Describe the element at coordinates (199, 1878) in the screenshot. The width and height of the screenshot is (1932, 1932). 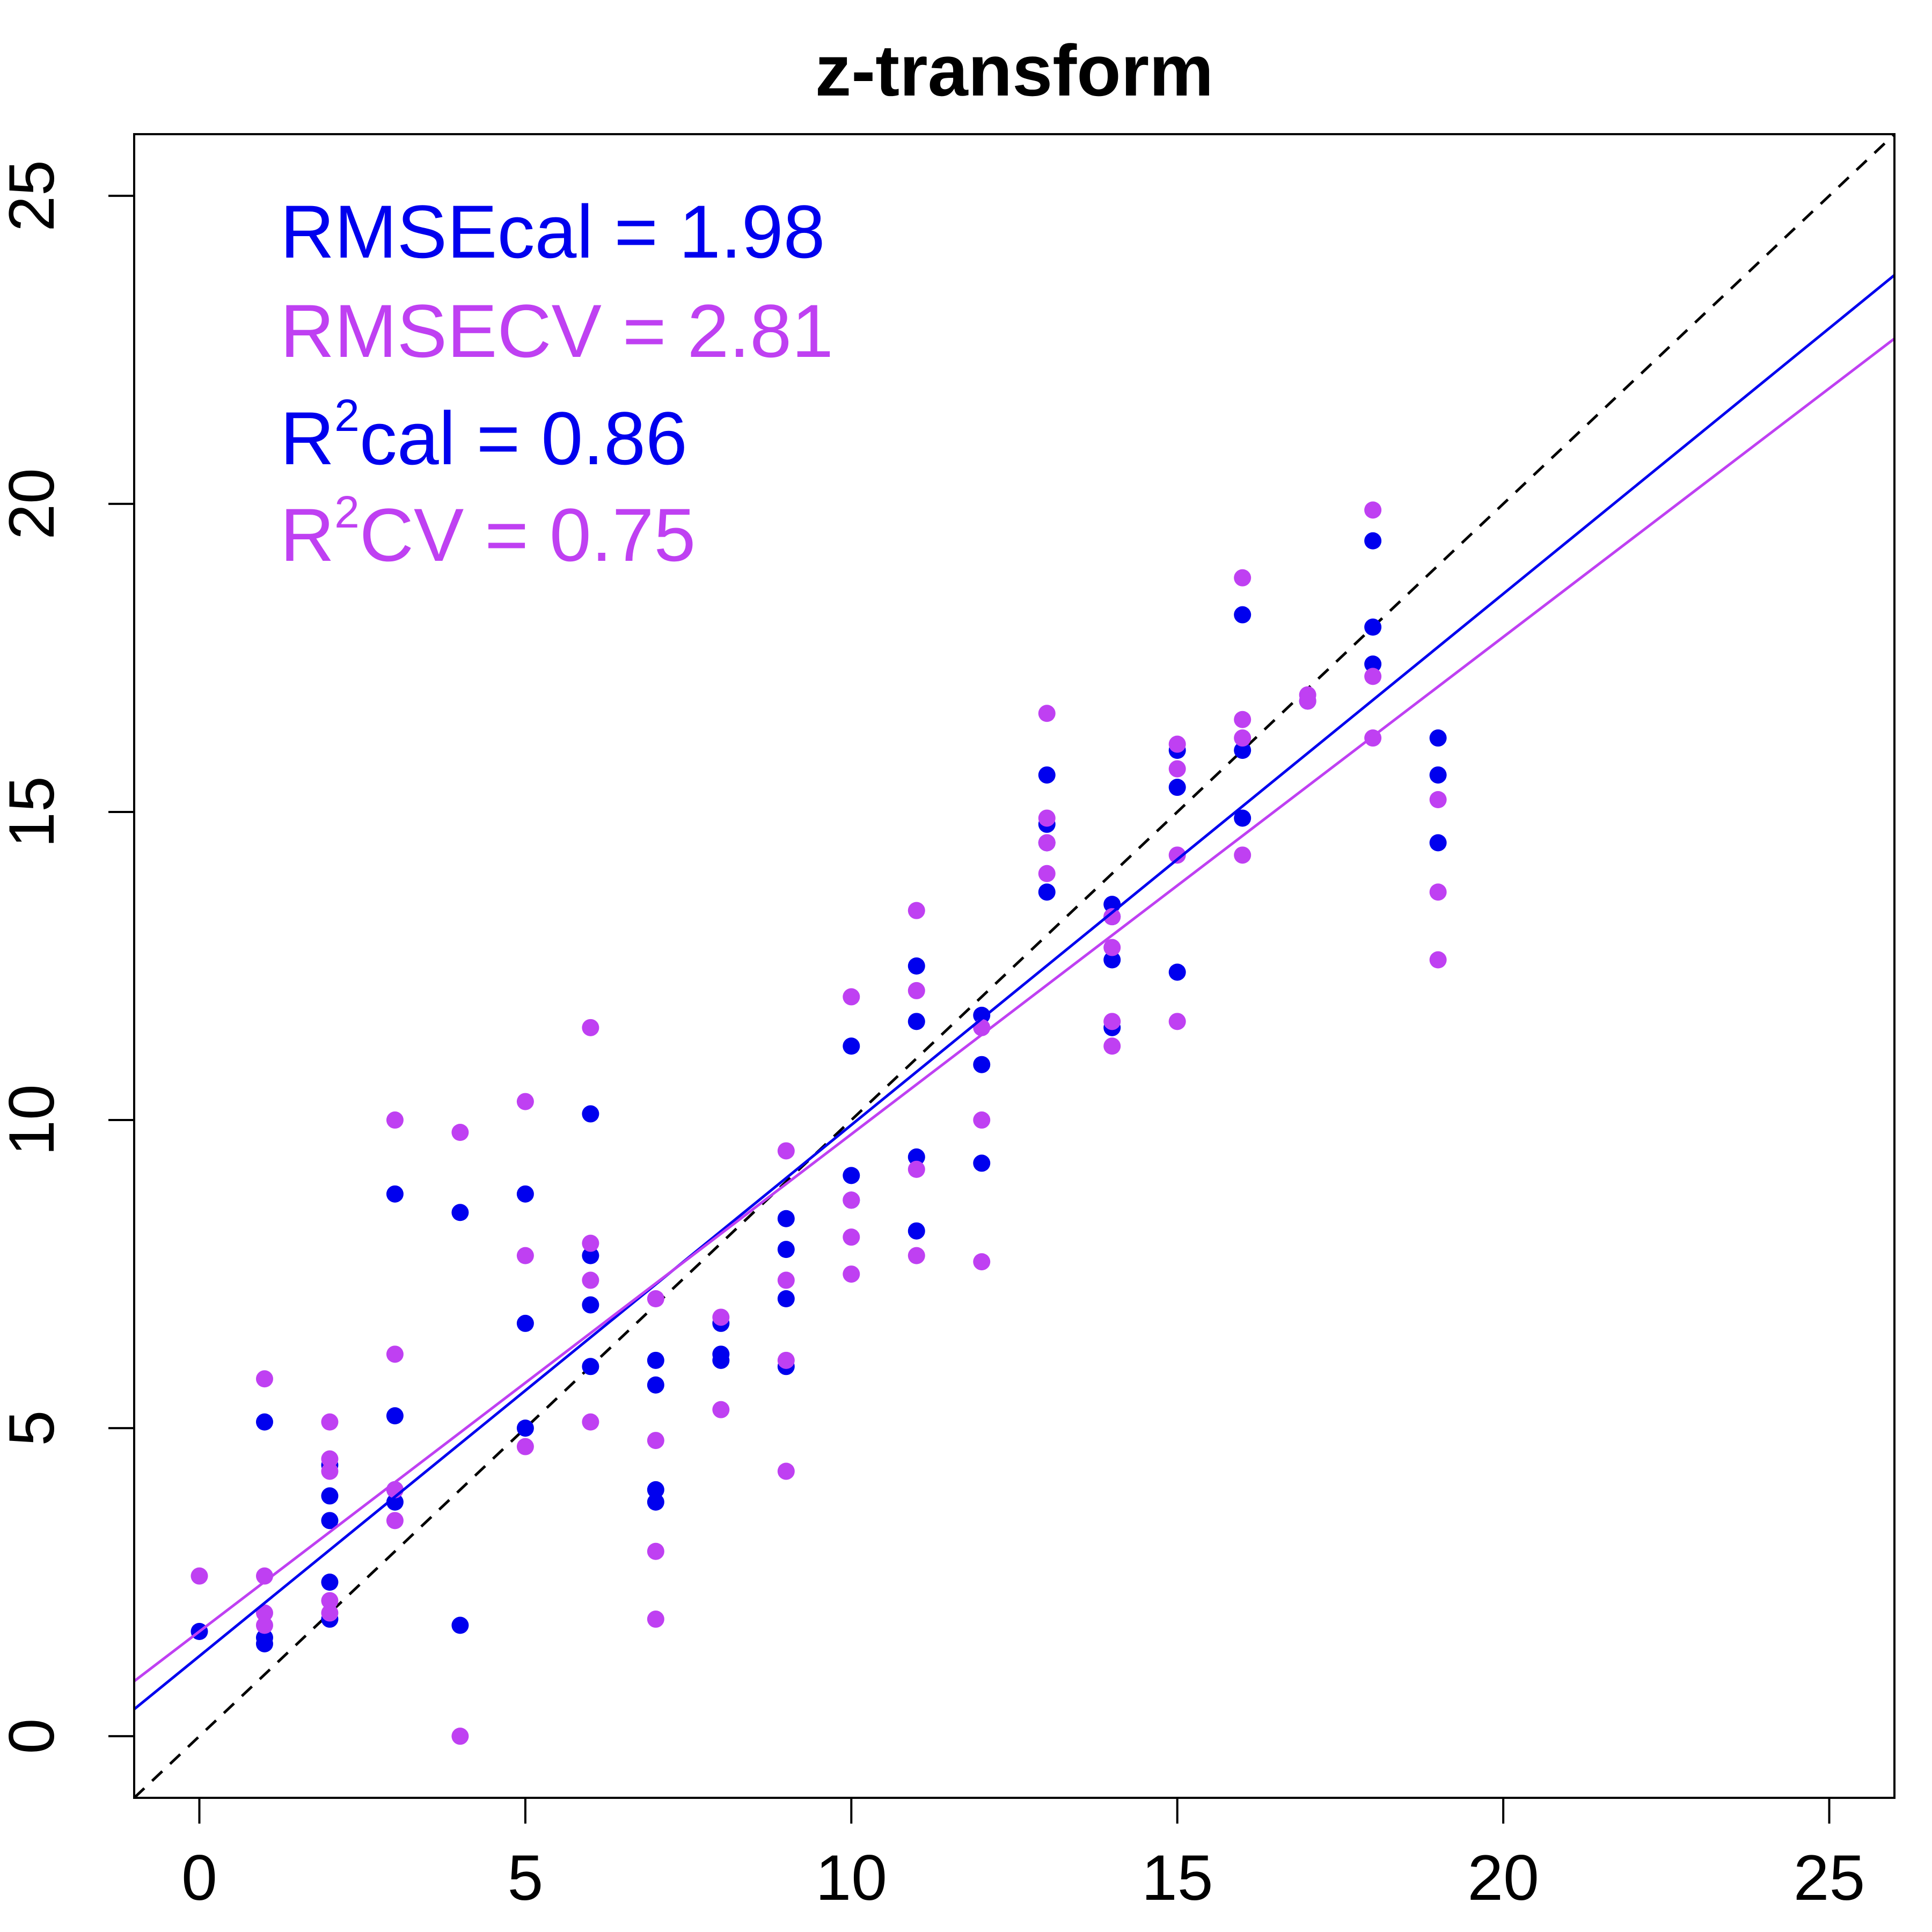
I see `x-tick-label: 0` at that location.